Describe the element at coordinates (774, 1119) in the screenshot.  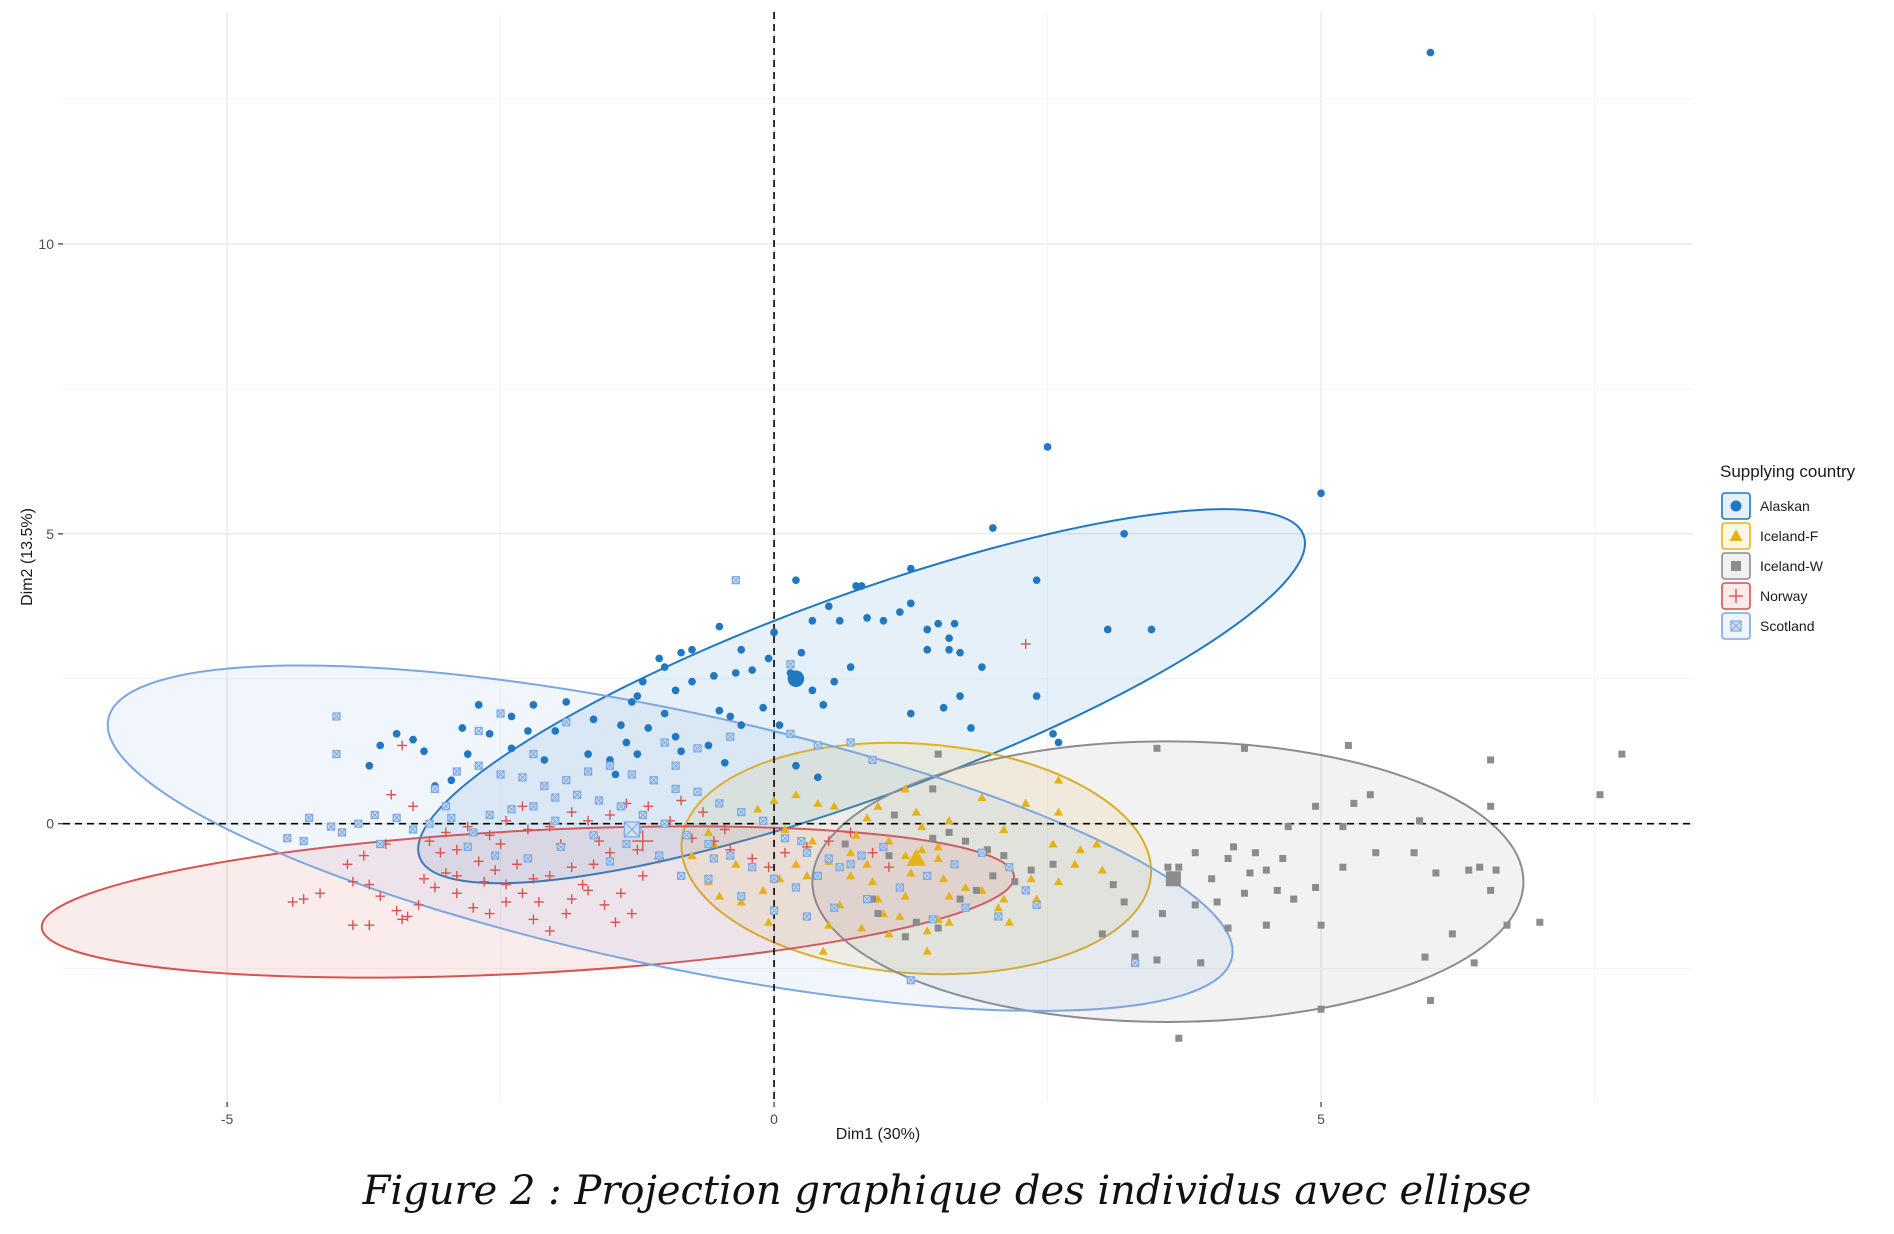
I see `x-tick-label: 0` at that location.